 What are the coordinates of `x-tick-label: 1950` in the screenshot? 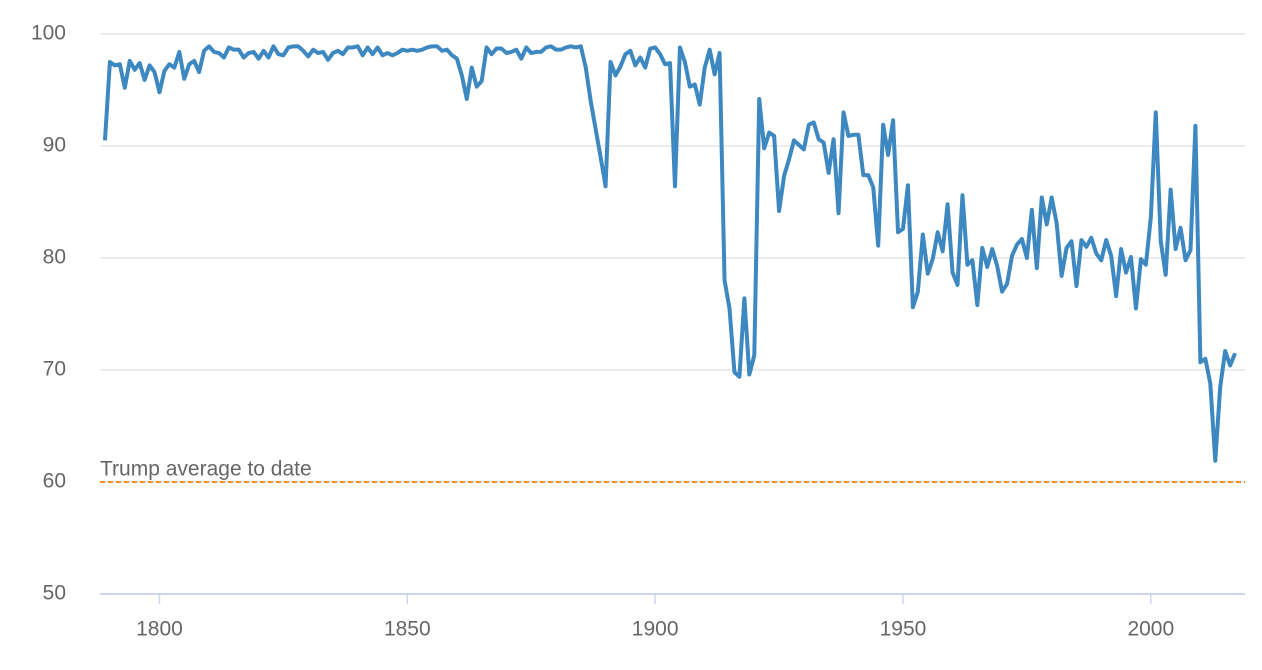 It's located at (903, 629).